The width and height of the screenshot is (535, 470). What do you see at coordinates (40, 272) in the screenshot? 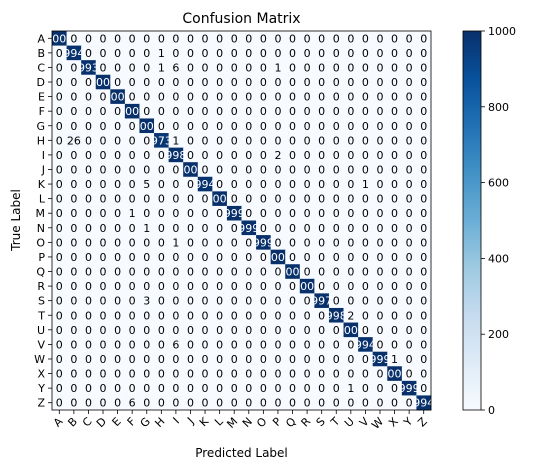
I see `y-tick-label: Q` at bounding box center [40, 272].